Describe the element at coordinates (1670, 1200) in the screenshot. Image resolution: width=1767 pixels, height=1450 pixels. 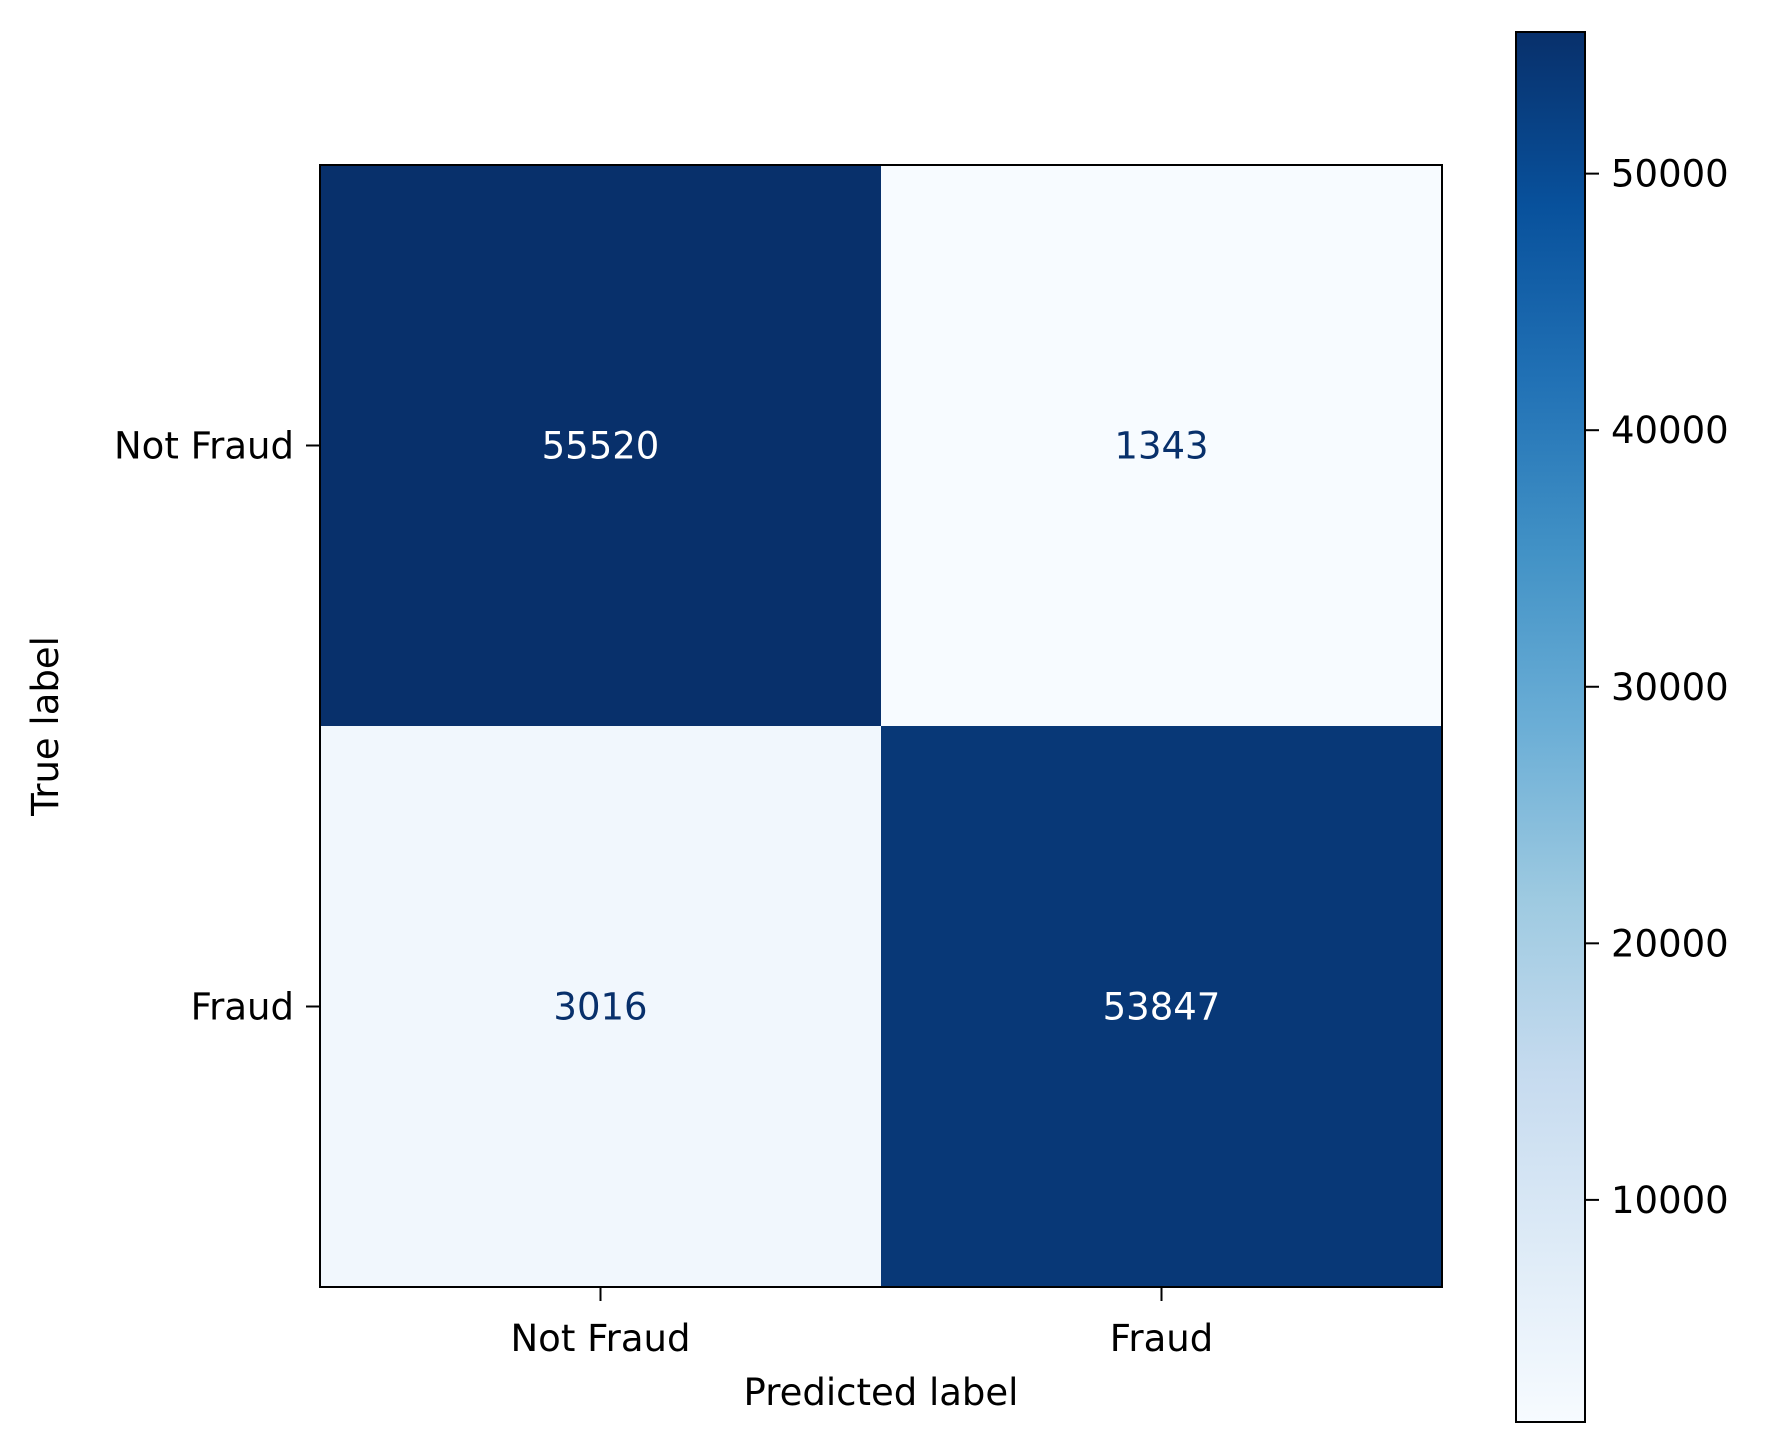
I see `colorbar-tick-label: 10000` at that location.